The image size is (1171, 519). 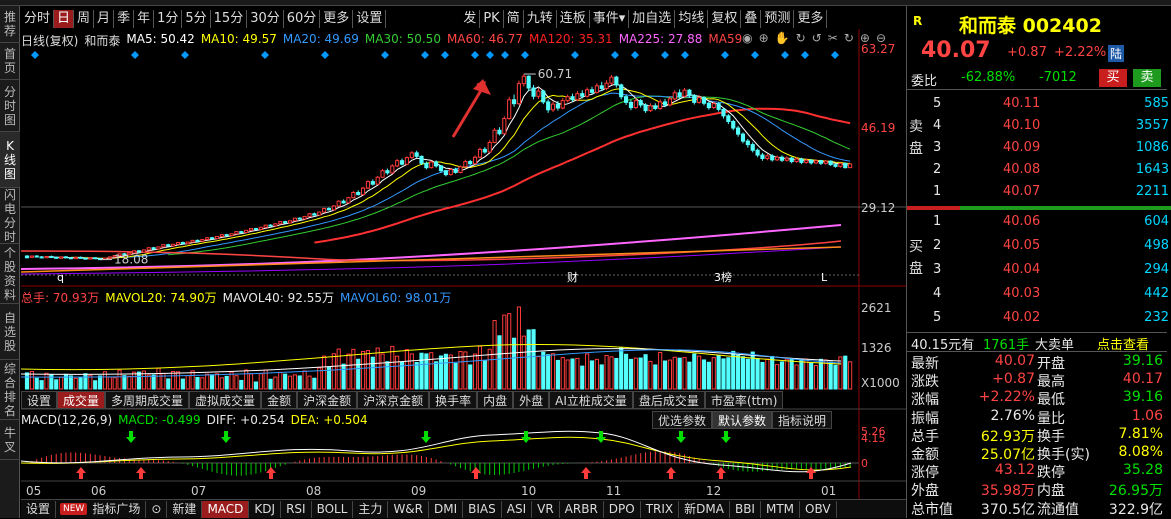 I want to click on bottom-tab-obv: OBV, so click(x=818, y=509).